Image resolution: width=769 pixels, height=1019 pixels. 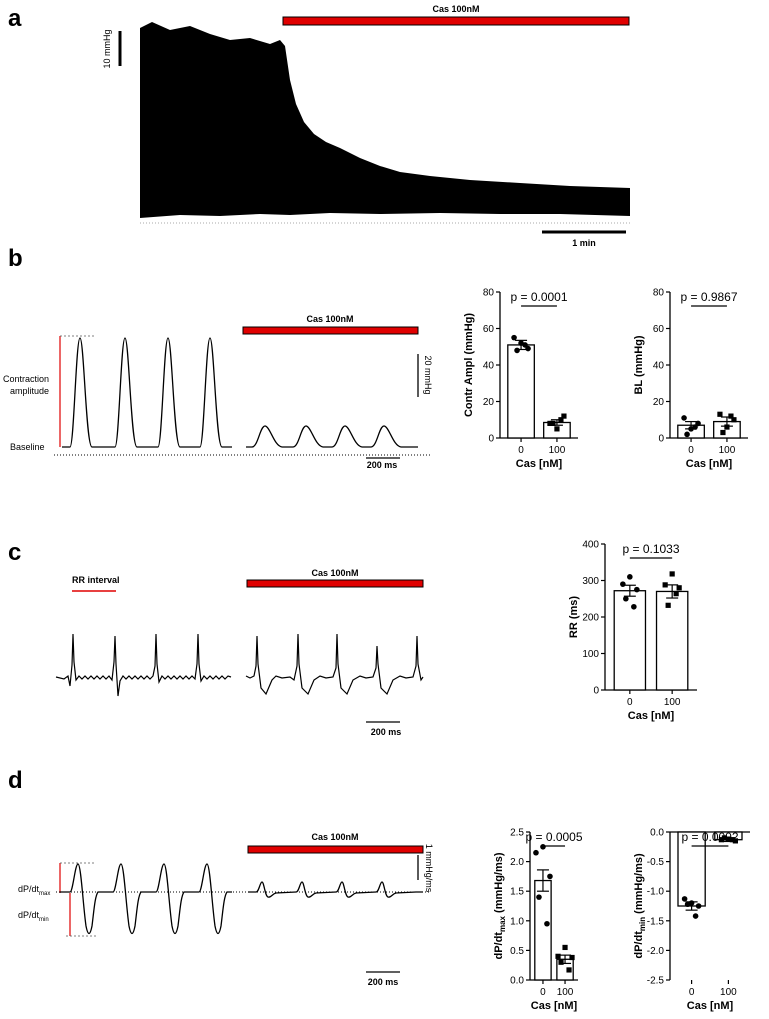 What do you see at coordinates (642, 924) in the screenshot?
I see `y-axis-title-sub: min` at bounding box center [642, 924].